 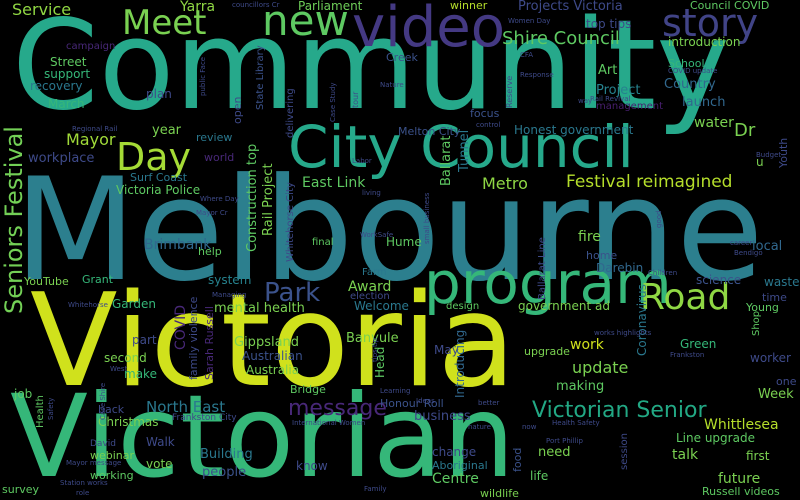 I want to click on word-banyule: Banyule, so click(x=372, y=338).